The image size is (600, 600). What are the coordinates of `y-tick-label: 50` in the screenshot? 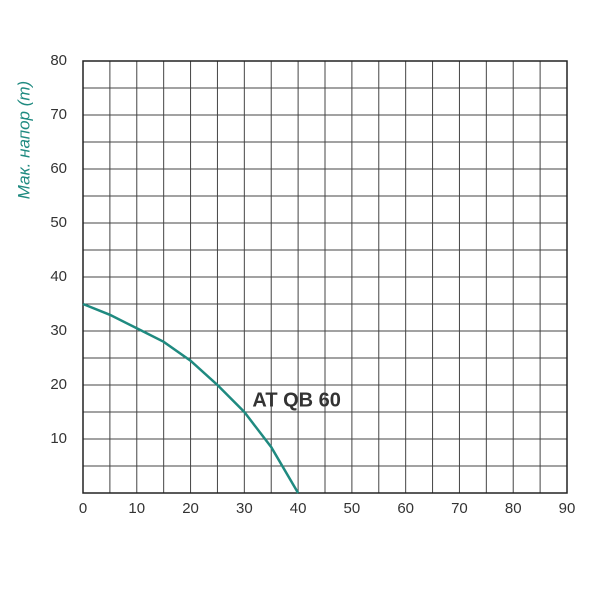 It's located at (58, 222).